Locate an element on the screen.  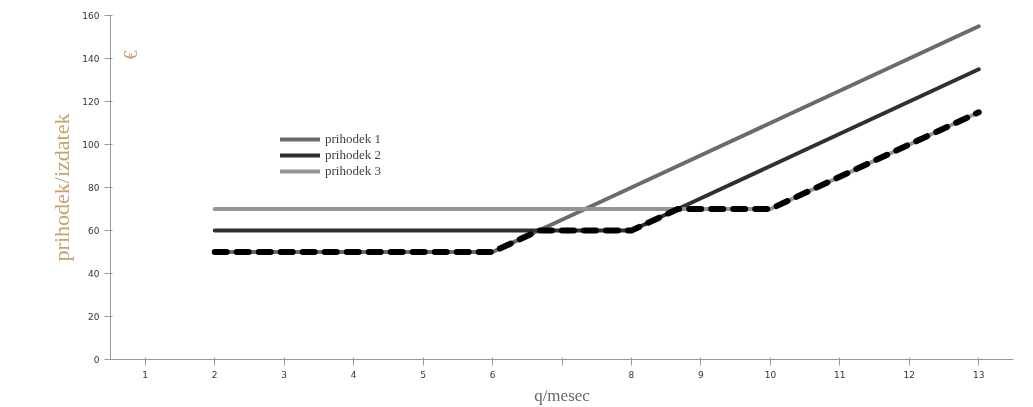
y-tick-label: 120 is located at coordinates (91, 102).